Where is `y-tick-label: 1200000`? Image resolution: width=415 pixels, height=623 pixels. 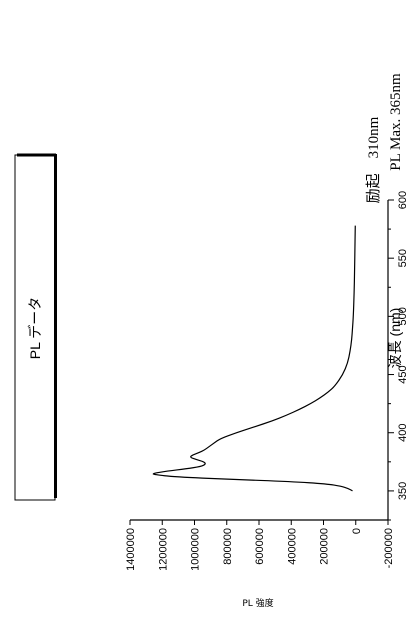
y-tick-label: 1200000 is located at coordinates (163, 549).